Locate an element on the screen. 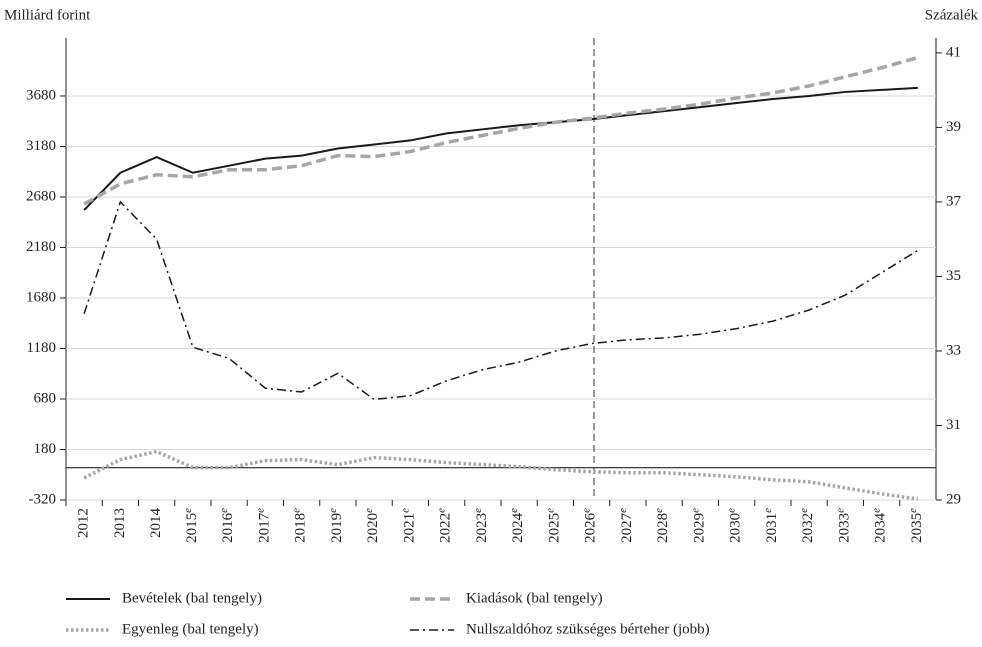 This screenshot has height=647, width=982. x-tick-label: 2012 is located at coordinates (84, 523).